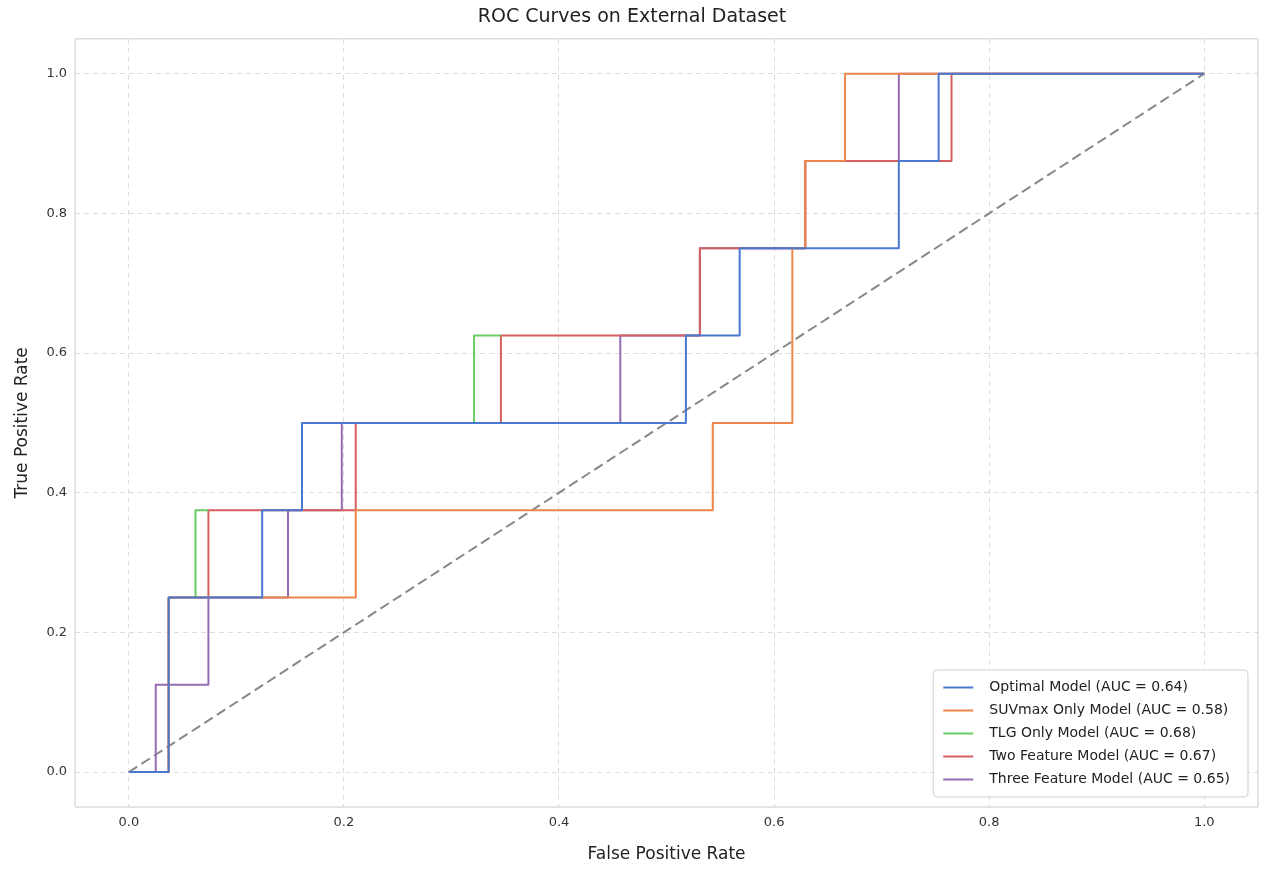 The height and width of the screenshot is (875, 1263). I want to click on x-tick-label: 0.6, so click(774, 822).